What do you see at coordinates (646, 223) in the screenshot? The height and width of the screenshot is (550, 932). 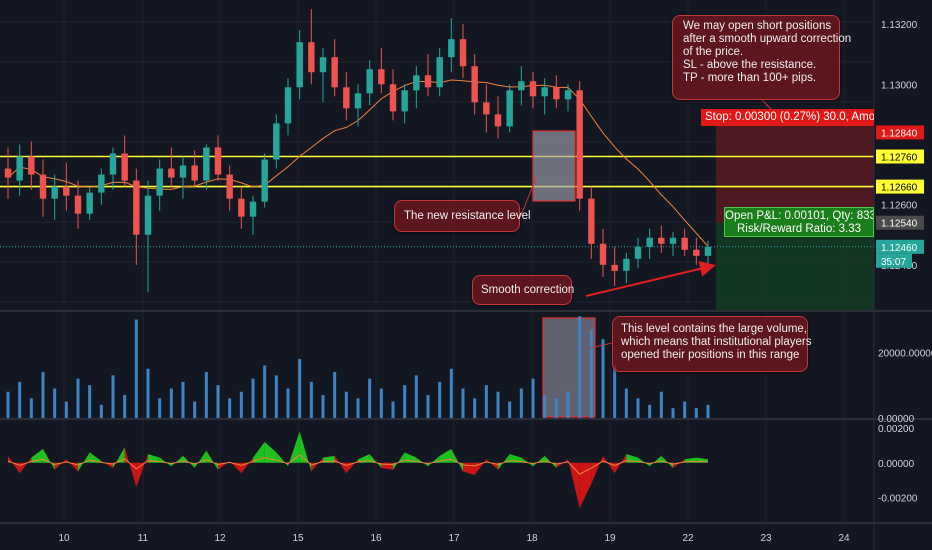 I see `annotation-arrows` at bounding box center [646, 223].